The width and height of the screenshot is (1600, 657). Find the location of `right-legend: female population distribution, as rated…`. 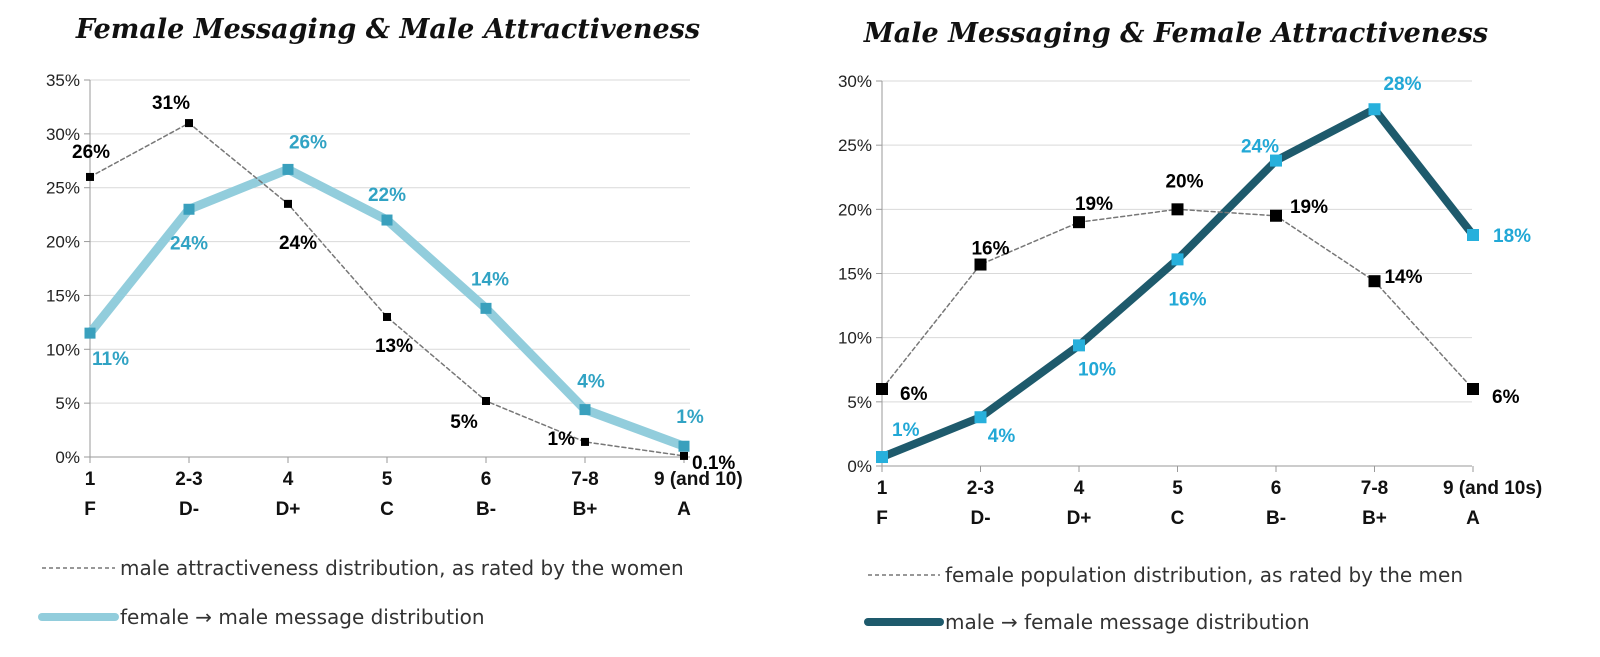

right-legend: female population distribution, as rated… is located at coordinates (1163, 598).